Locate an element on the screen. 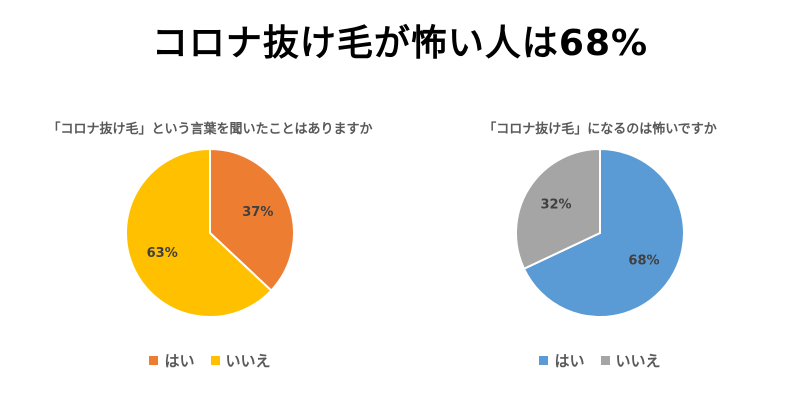  pie-chart-fear: 68% 32% is located at coordinates (599, 233).